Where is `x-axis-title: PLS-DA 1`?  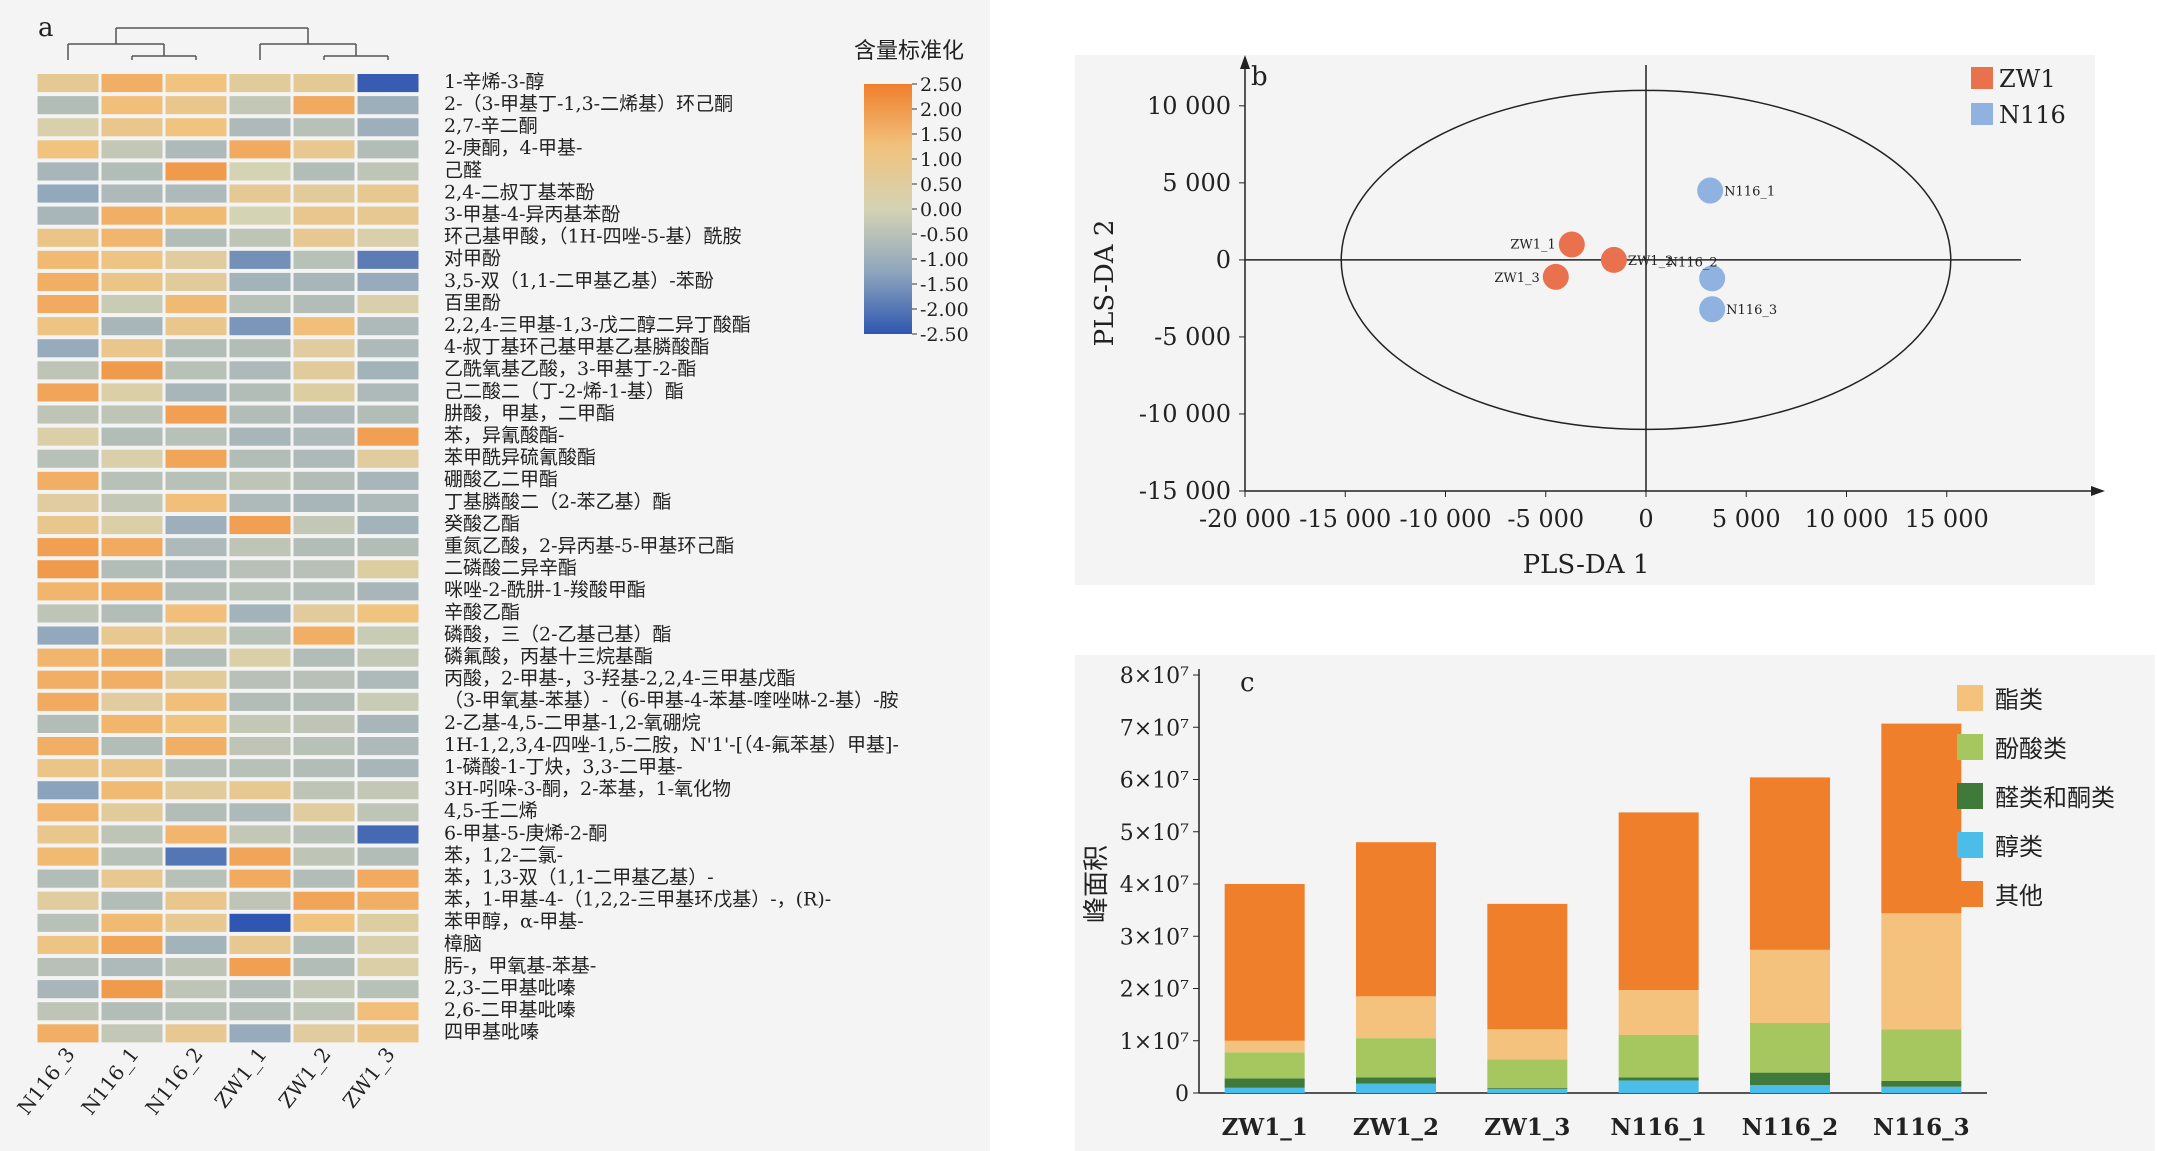
x-axis-title: PLS-DA 1 is located at coordinates (1586, 565).